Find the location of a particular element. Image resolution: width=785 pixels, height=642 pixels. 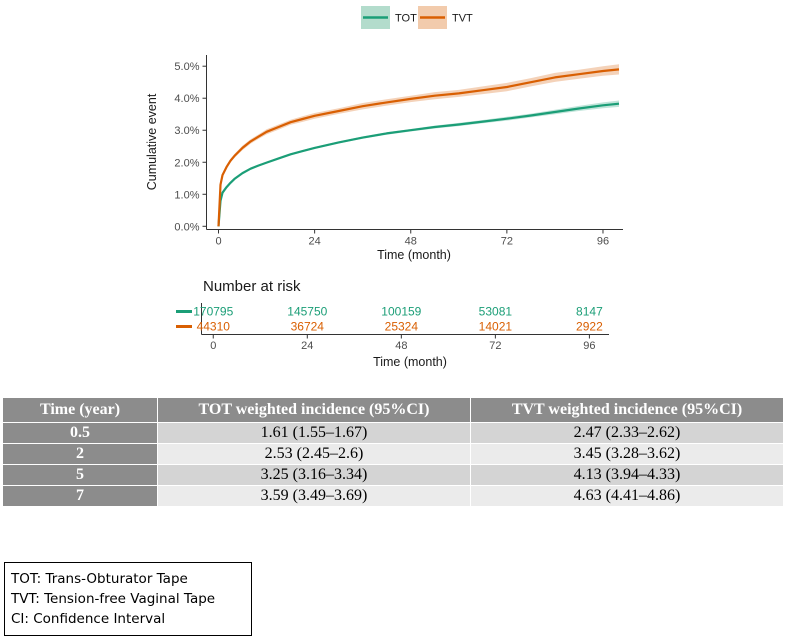

risk-x-tick-label: 0 is located at coordinates (213, 346).